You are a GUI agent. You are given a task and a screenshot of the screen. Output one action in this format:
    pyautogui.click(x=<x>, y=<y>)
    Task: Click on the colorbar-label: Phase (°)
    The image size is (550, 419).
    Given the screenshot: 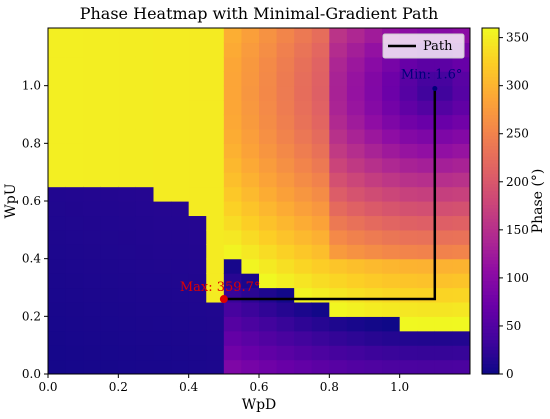 What is the action you would take?
    pyautogui.click(x=538, y=201)
    